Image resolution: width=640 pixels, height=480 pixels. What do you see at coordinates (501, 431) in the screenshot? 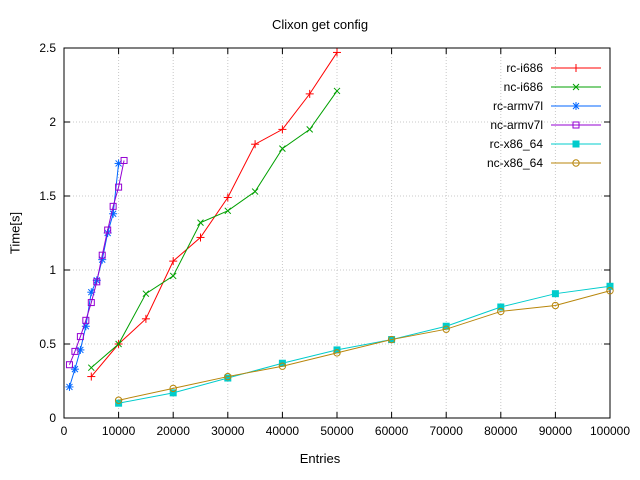
I see `x-tick-label: 80000` at bounding box center [501, 431].